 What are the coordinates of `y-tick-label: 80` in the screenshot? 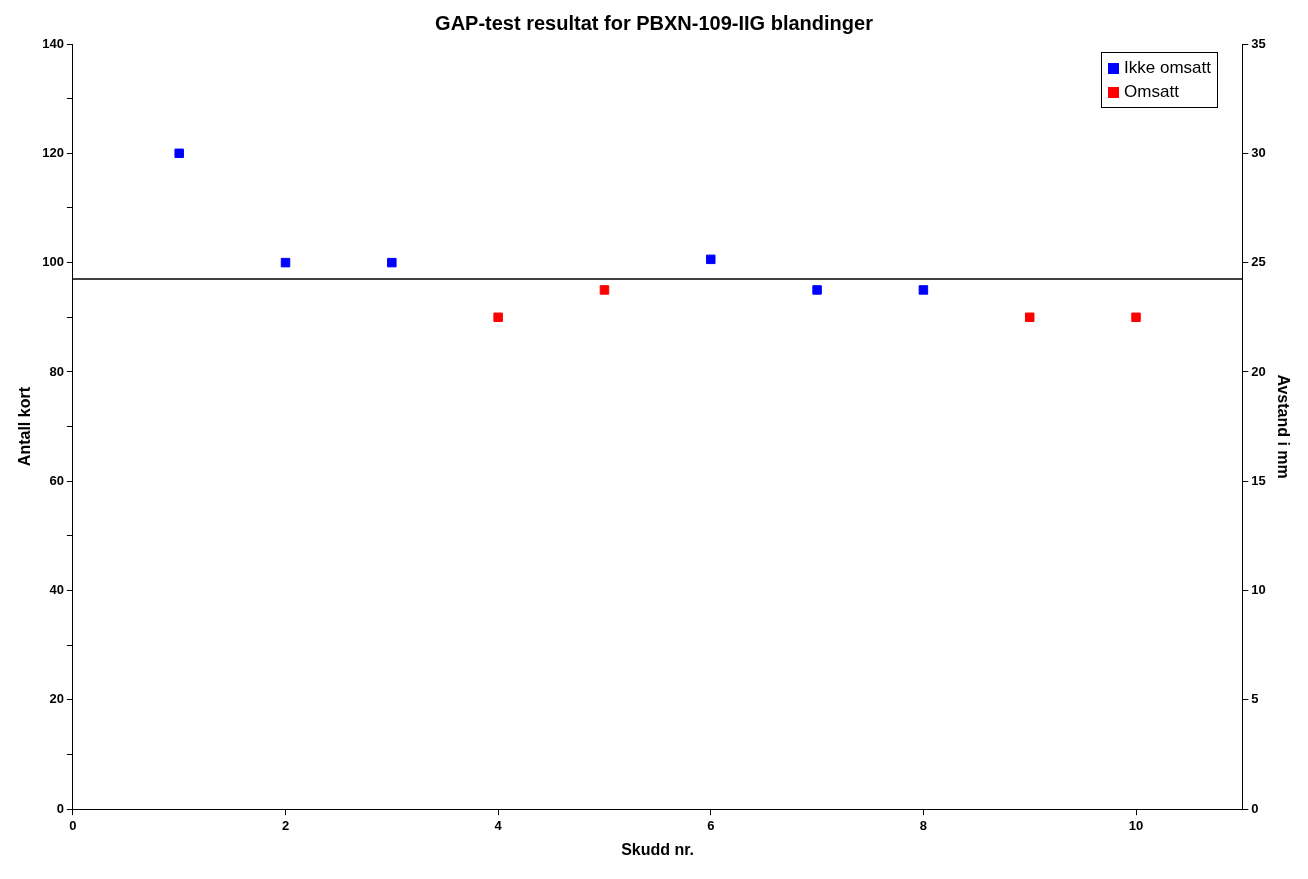 It's located at (56, 371).